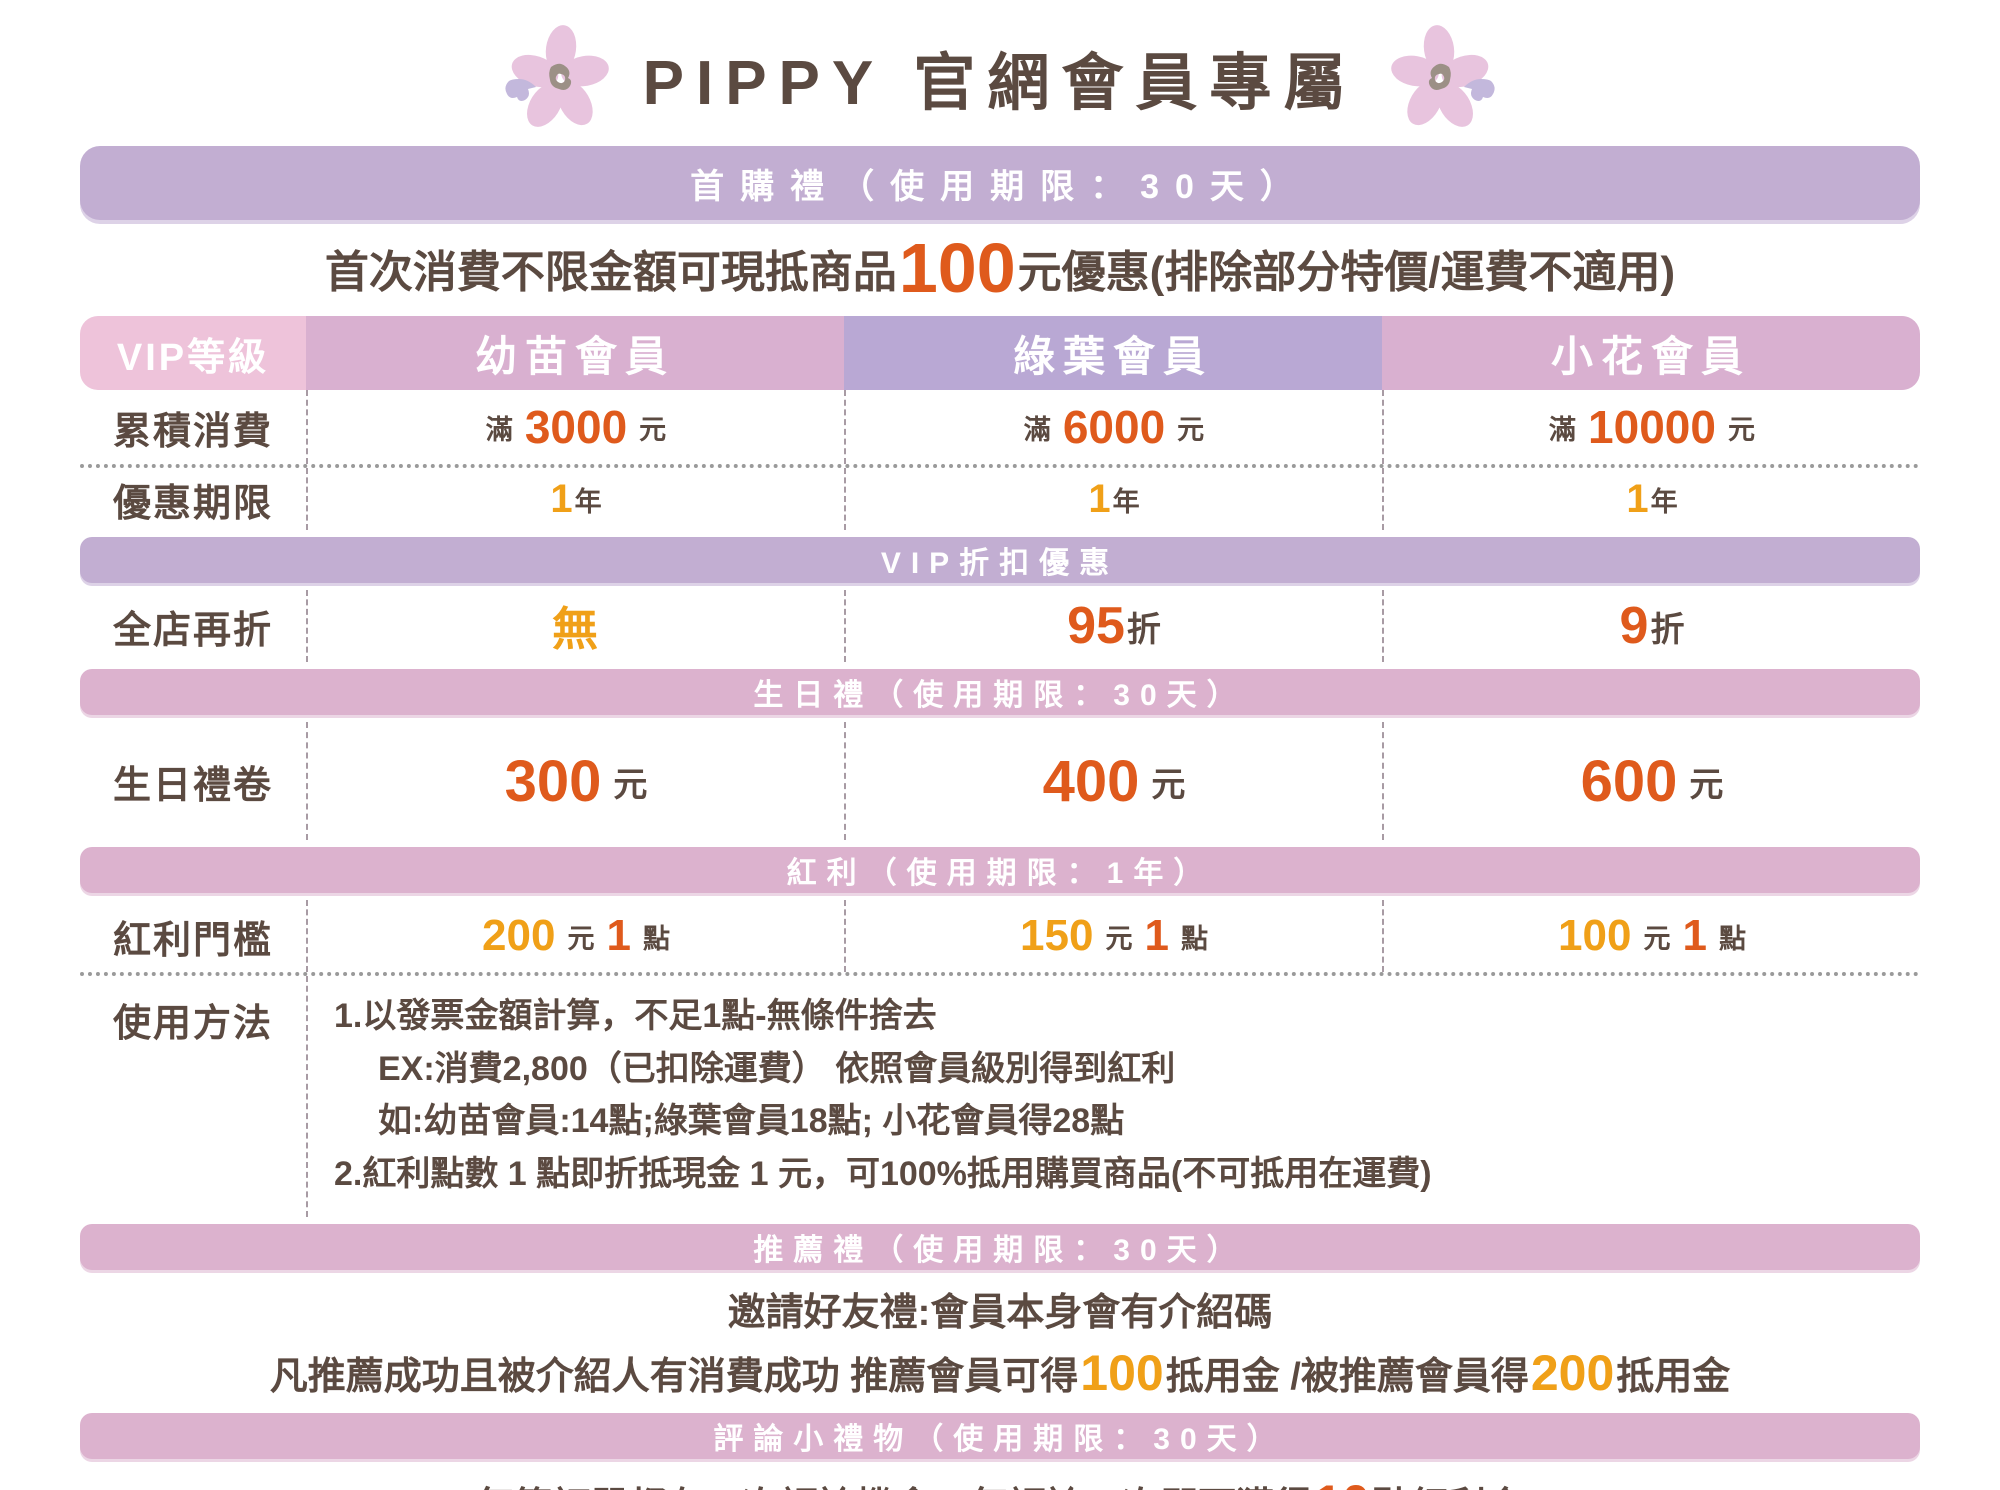 The width and height of the screenshot is (2000, 1490). Describe the element at coordinates (1000, 560) in the screenshot. I see `banner-vip-discount: VIP折扣優惠` at that location.